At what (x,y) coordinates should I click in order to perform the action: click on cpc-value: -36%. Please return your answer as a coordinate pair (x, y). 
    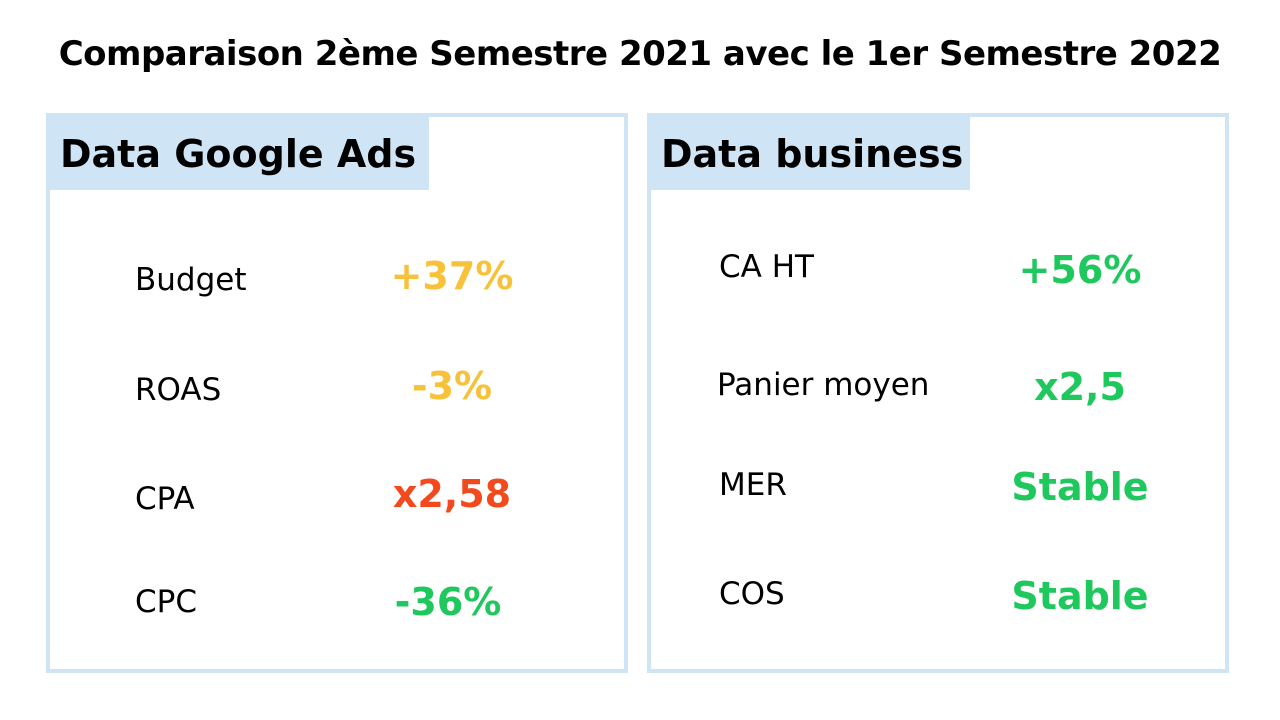
    Looking at the image, I should click on (448, 602).